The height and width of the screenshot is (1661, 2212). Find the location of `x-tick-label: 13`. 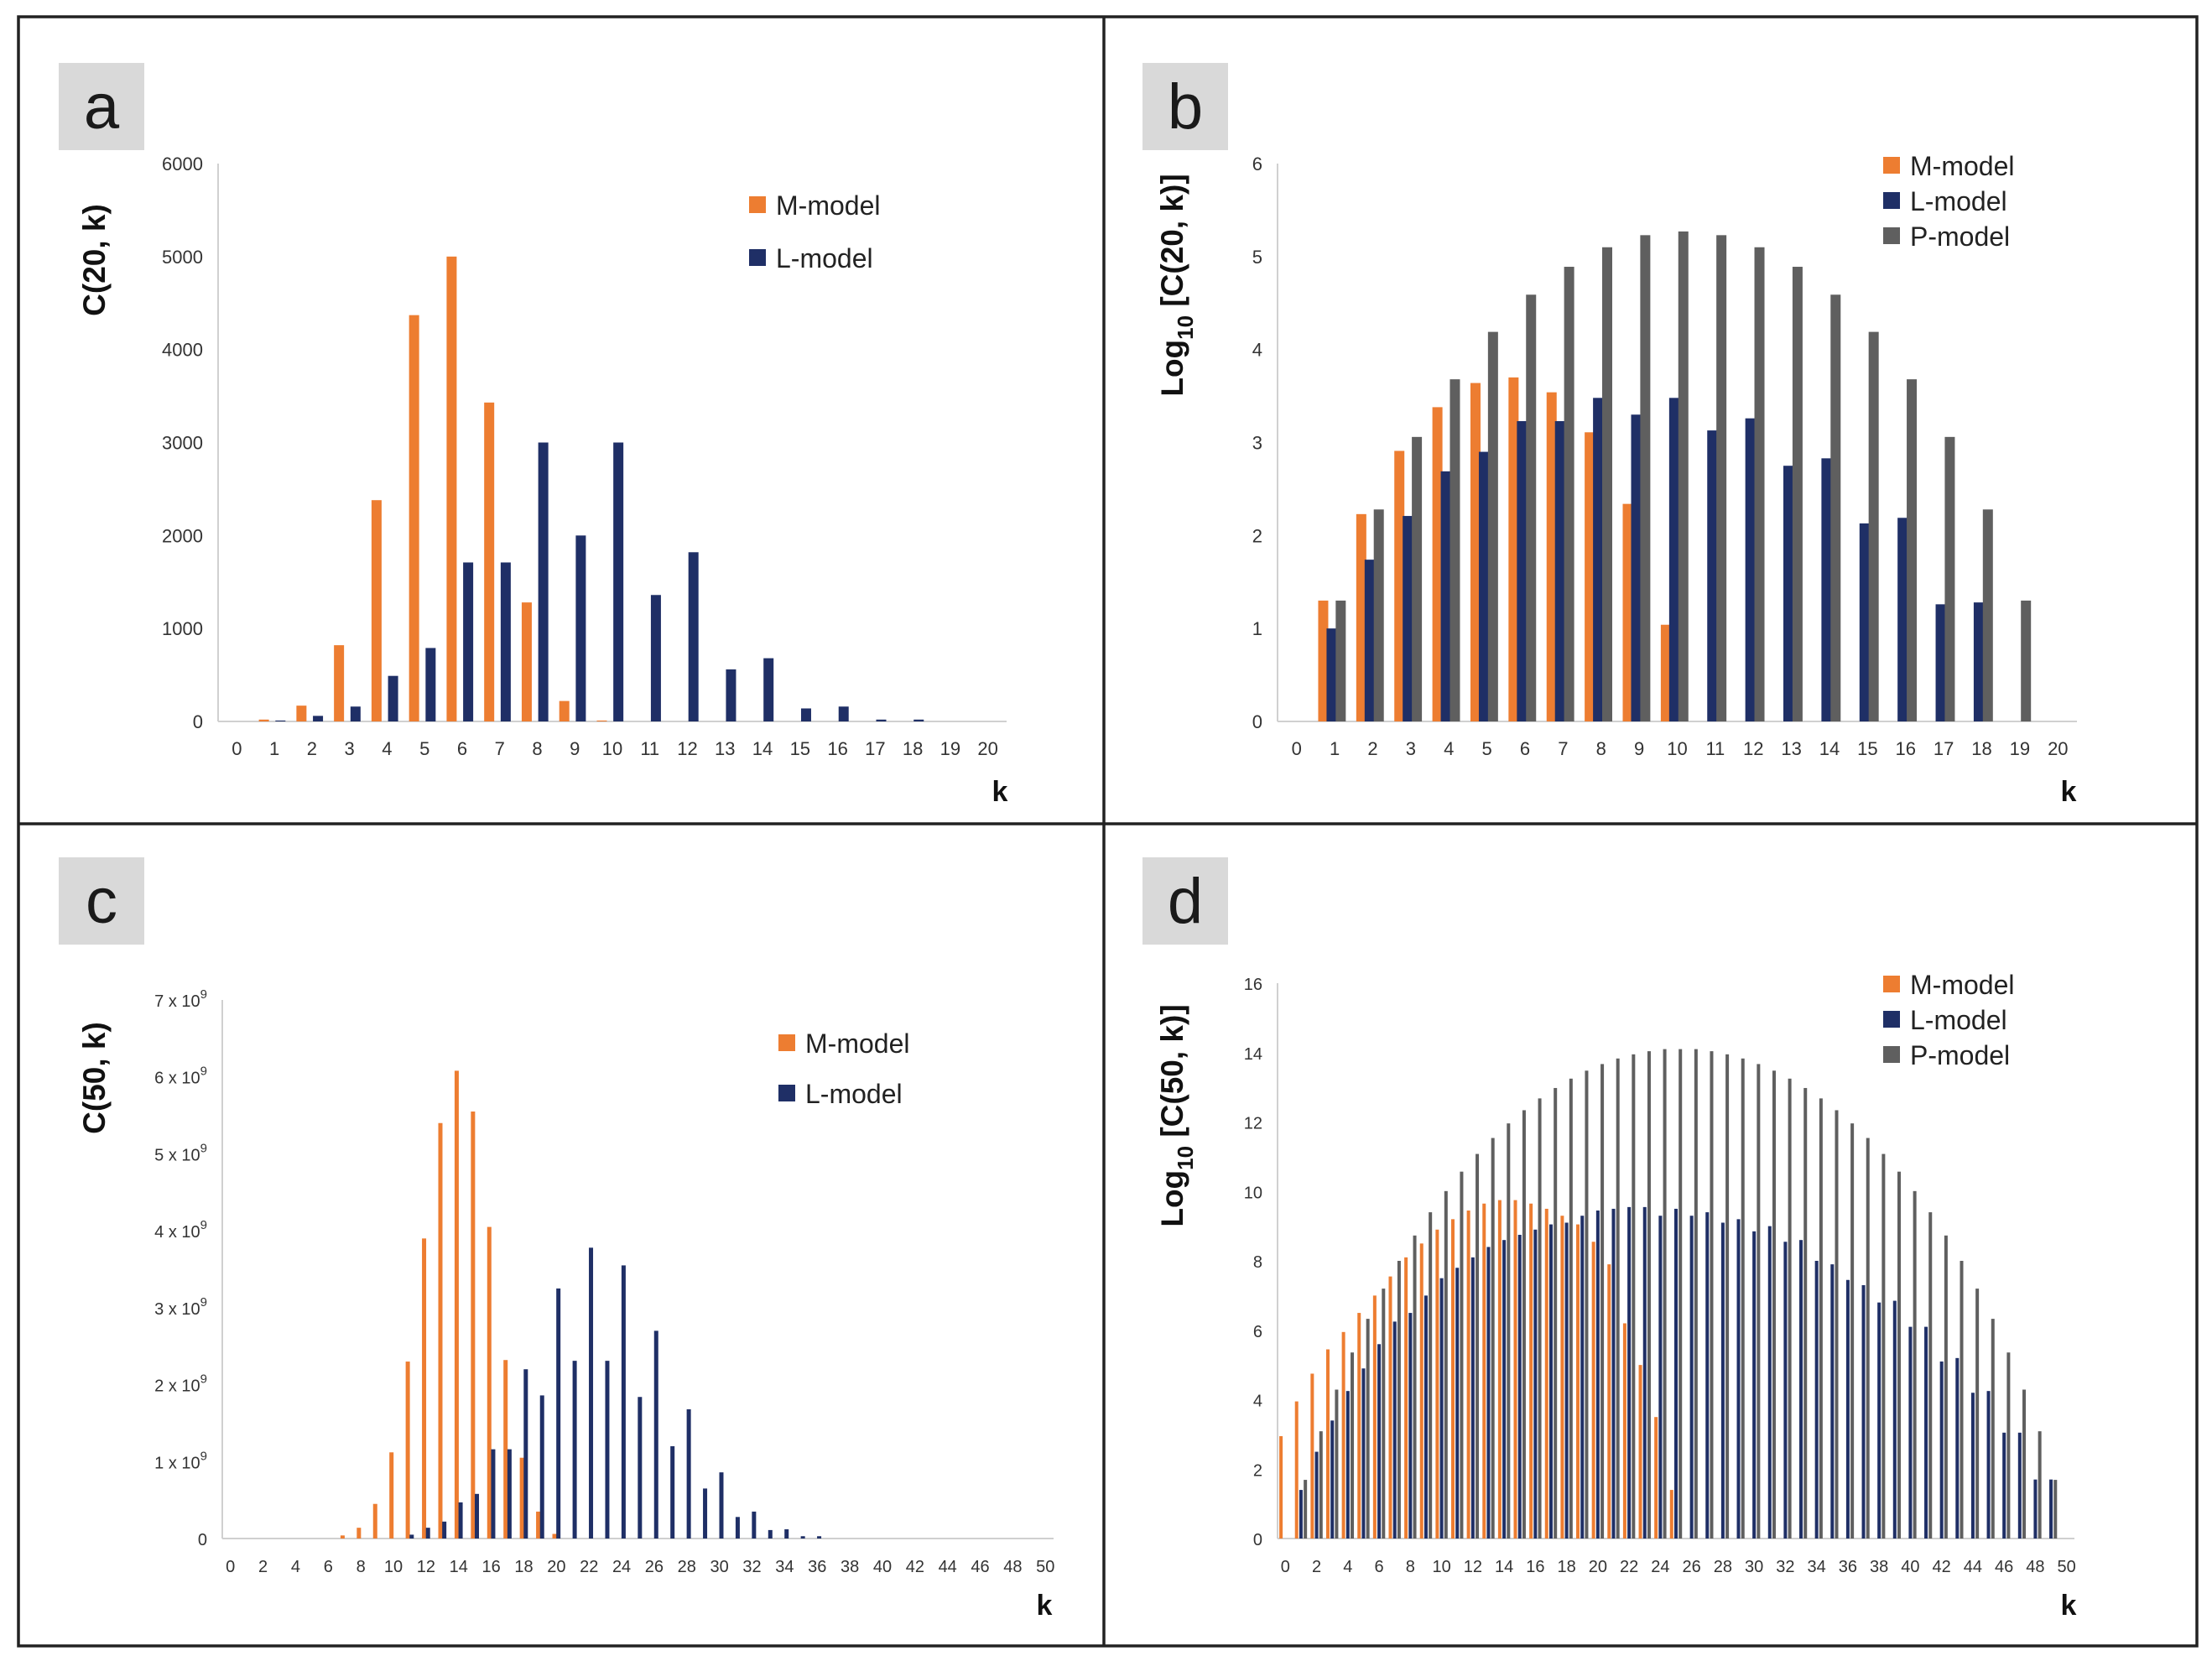

x-tick-label: 13 is located at coordinates (1791, 749).